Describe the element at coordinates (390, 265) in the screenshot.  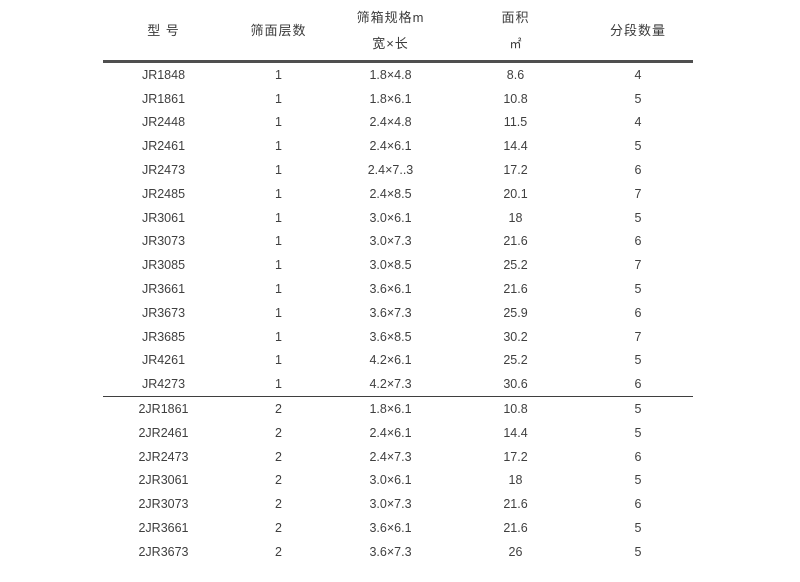
I see `cell-size: 3.0×8.5` at that location.